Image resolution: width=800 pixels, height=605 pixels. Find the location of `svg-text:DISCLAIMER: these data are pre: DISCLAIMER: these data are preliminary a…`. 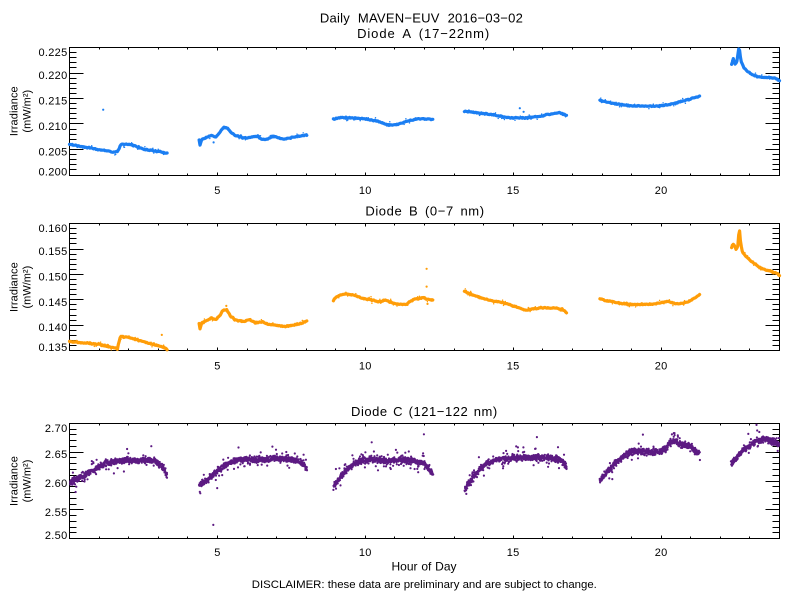

svg-text:DISCLAIMER: these data are pre: DISCLAIMER: these data are preliminary a… is located at coordinates (424, 585).